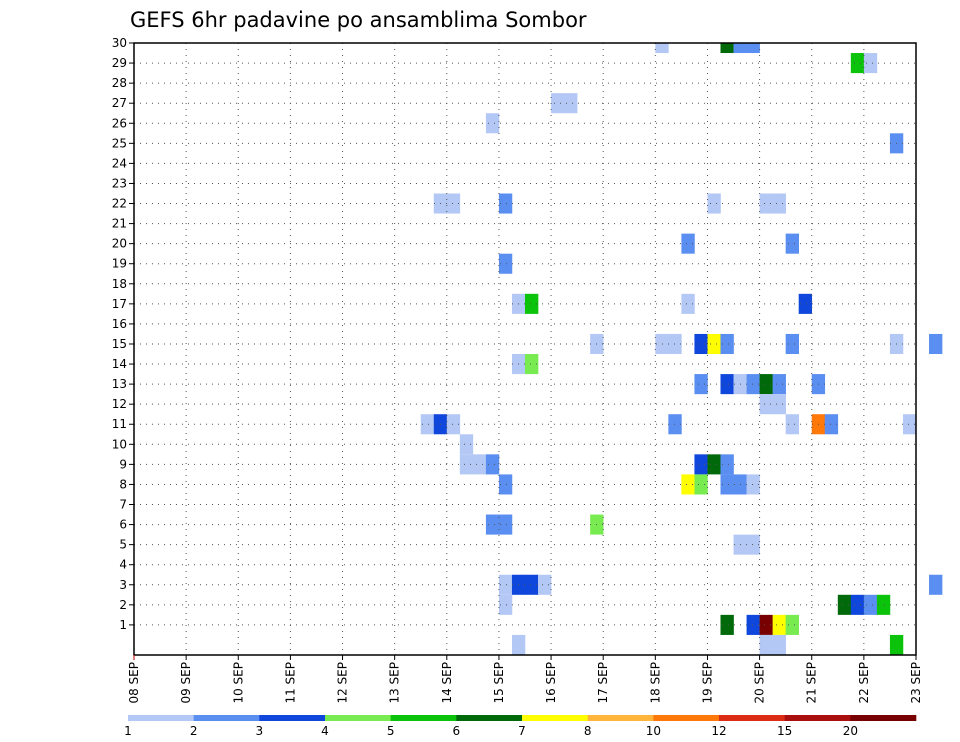 The height and width of the screenshot is (742, 960). I want to click on y-tick-label: 7, so click(123, 505).